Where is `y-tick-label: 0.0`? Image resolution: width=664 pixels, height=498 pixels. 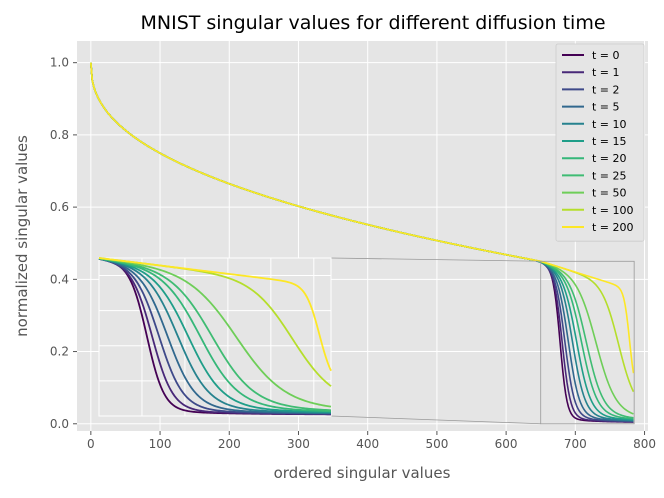
y-tick-label: 0.0 is located at coordinates (59, 424).